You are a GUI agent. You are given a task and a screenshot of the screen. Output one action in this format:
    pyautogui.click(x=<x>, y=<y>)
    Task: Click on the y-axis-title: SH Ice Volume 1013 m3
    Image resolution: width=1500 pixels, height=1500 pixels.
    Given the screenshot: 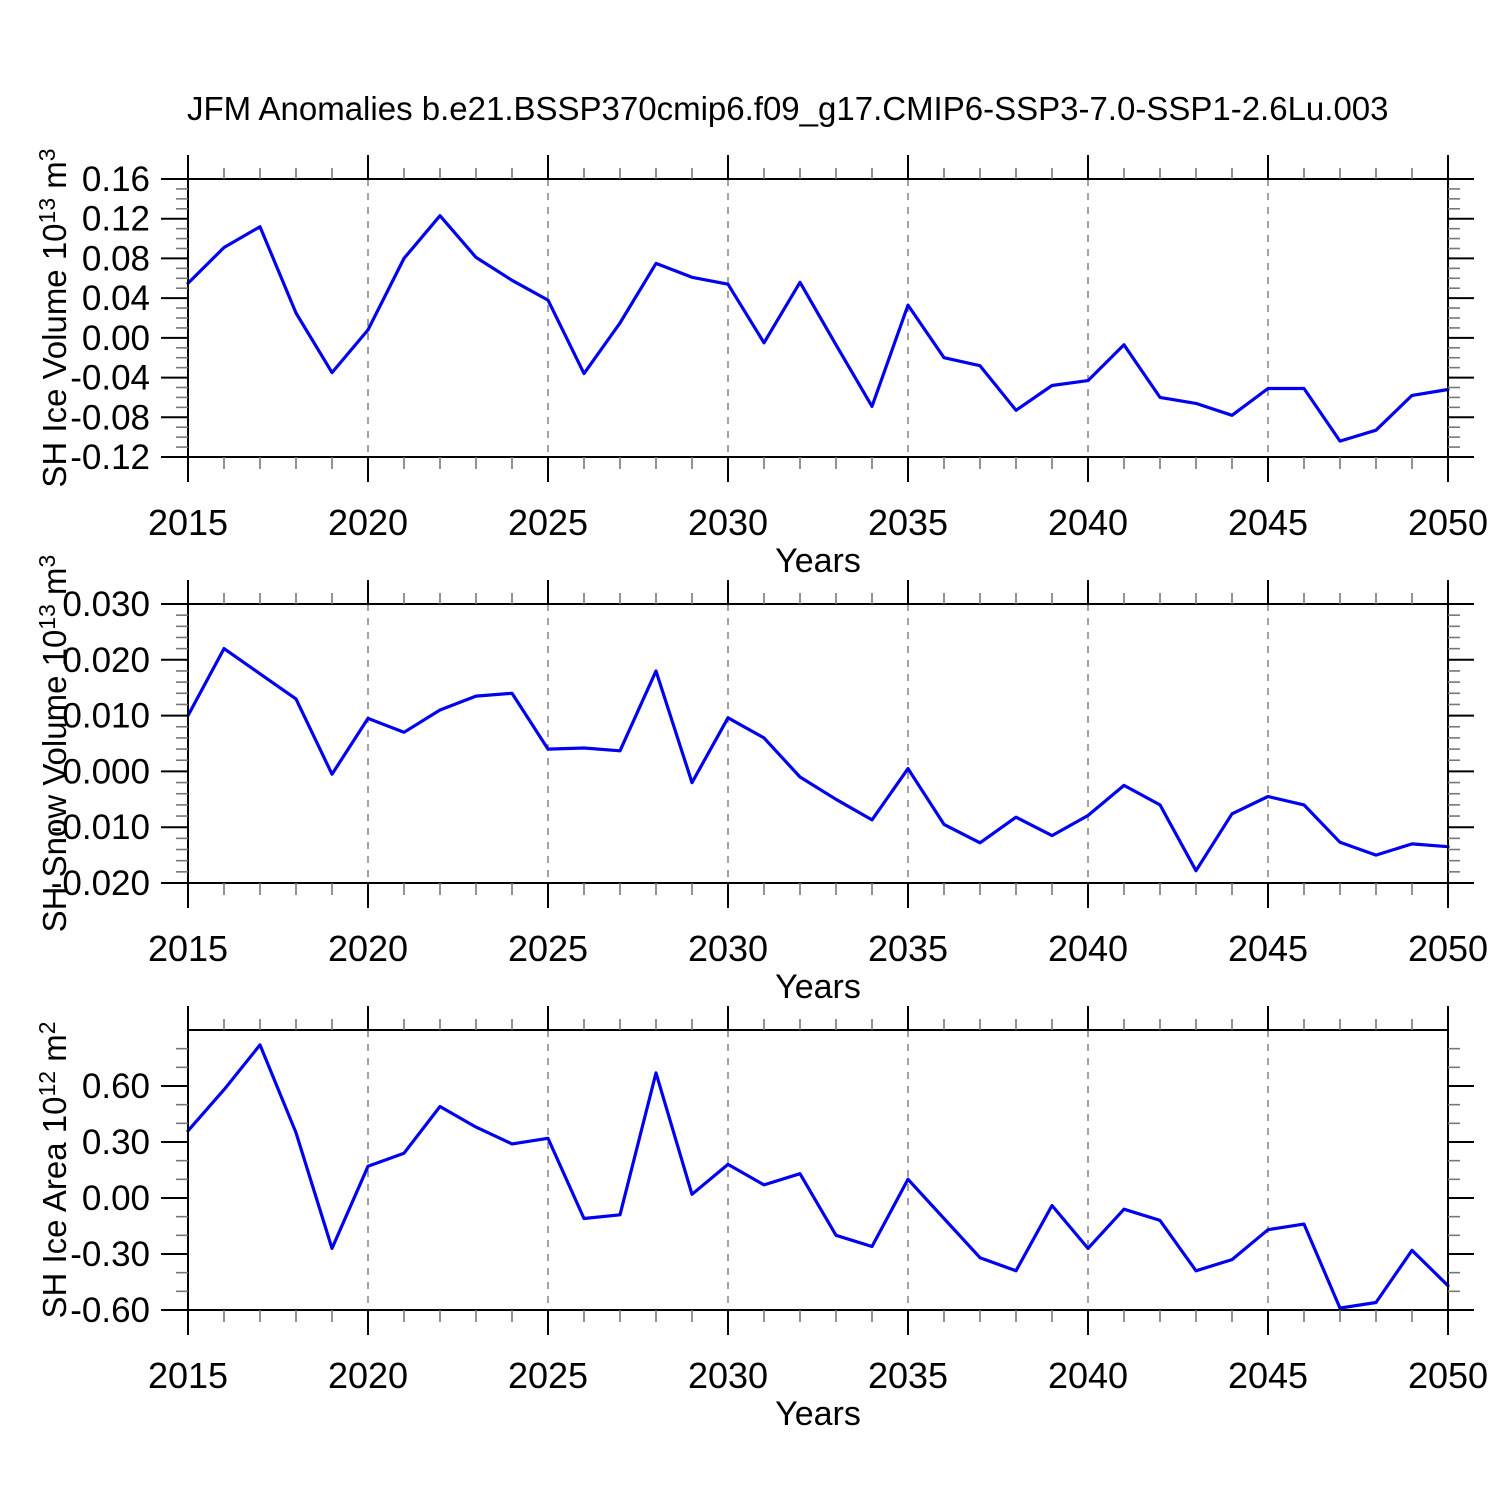 What is the action you would take?
    pyautogui.click(x=53, y=317)
    